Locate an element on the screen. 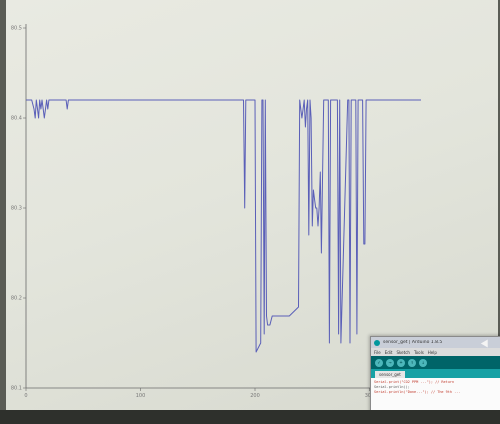  ide-window-title: sensor_get | Arduino 1.8.5 is located at coordinates (413, 342).